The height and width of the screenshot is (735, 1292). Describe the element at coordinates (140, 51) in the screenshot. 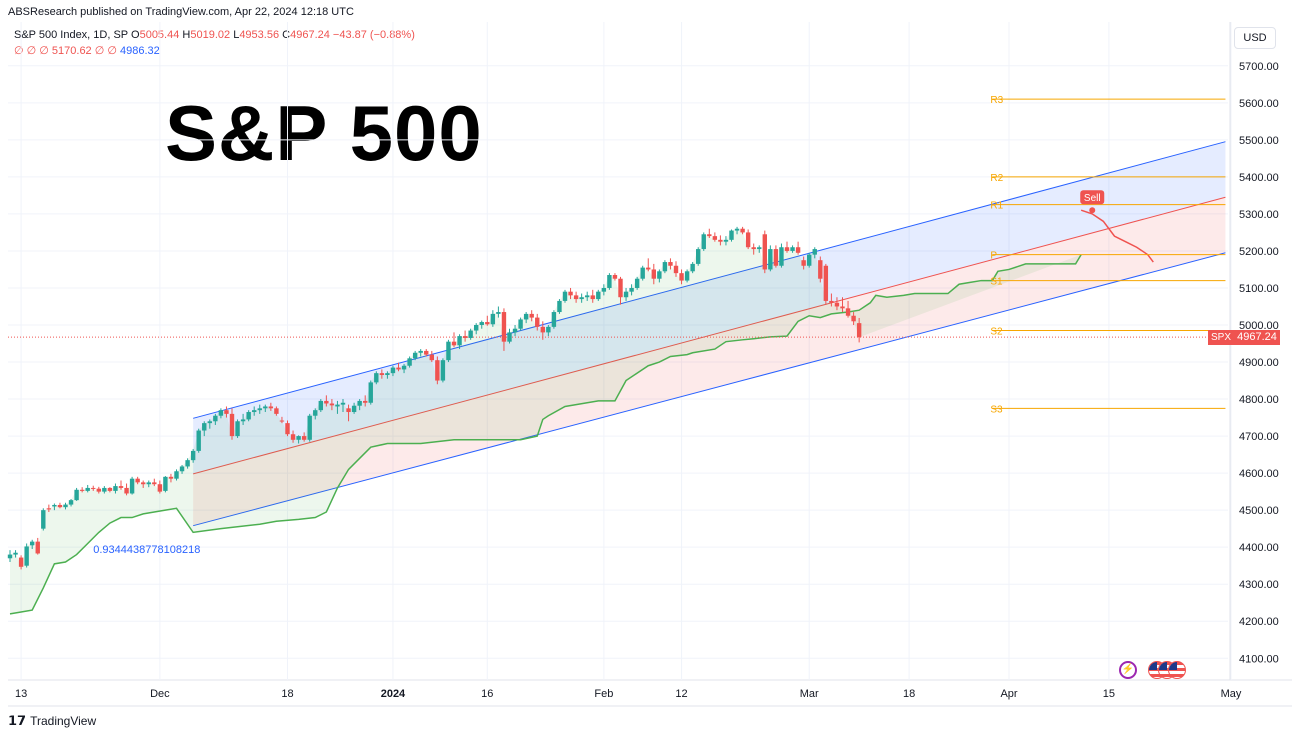

I see `indicator-value-blue: 4986.32` at that location.